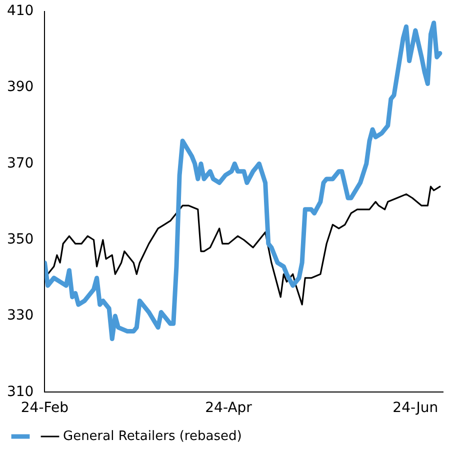 The width and height of the screenshot is (465, 457). What do you see at coordinates (20, 87) in the screenshot?
I see `y-tick-label: 390` at bounding box center [20, 87].